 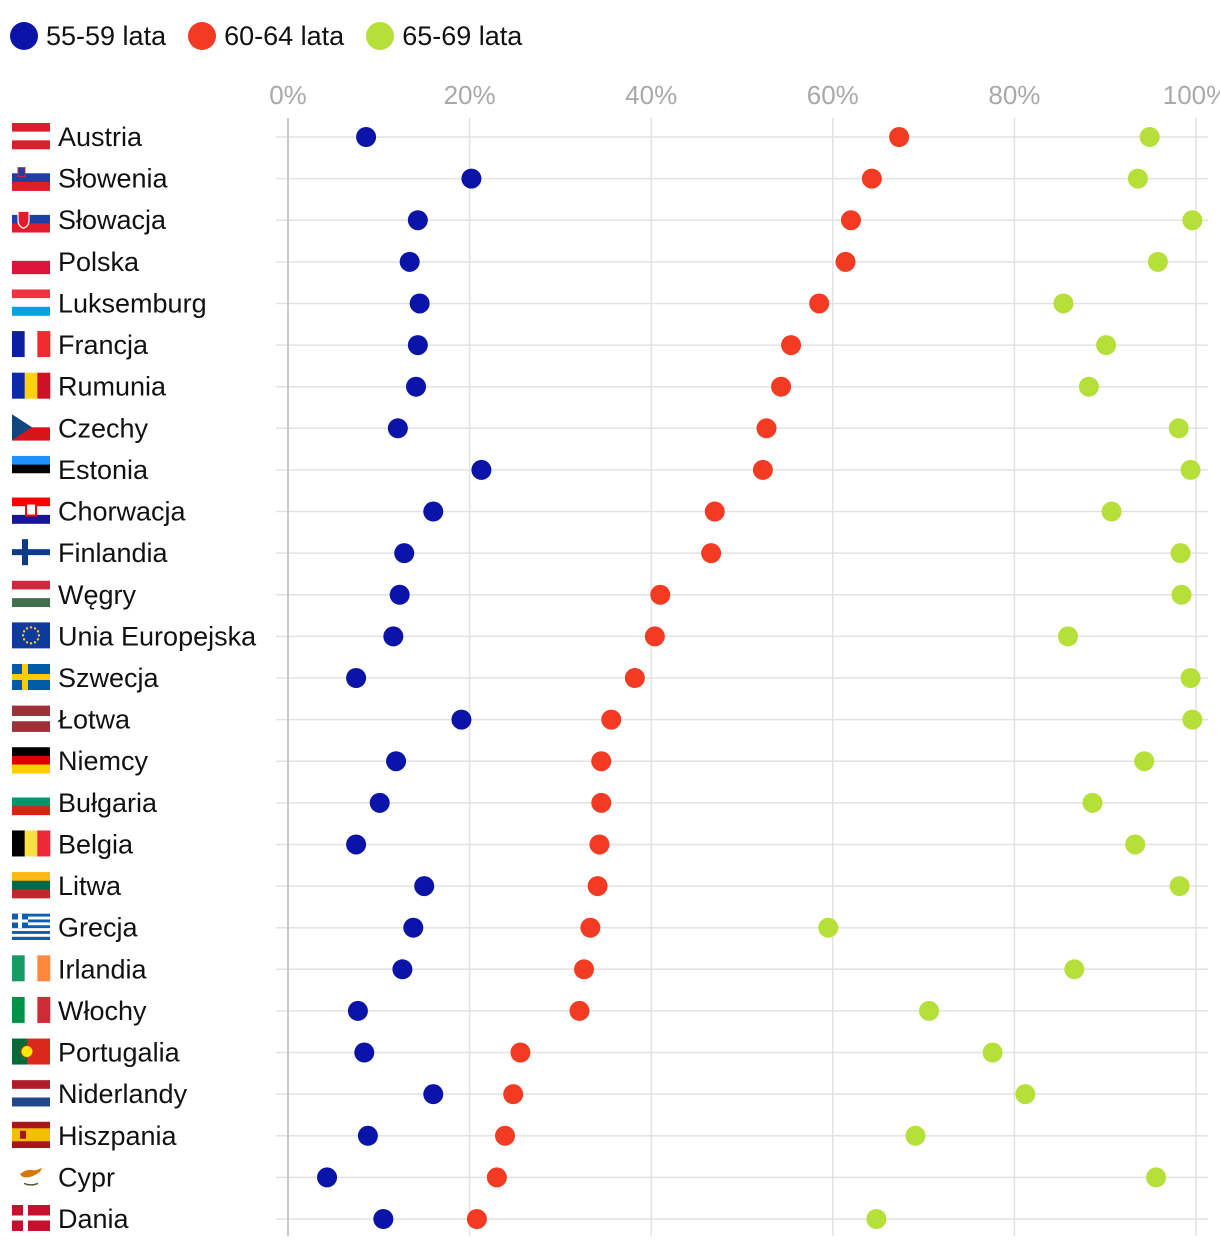 I want to click on flag-portugalia-icon, so click(x=31, y=1051).